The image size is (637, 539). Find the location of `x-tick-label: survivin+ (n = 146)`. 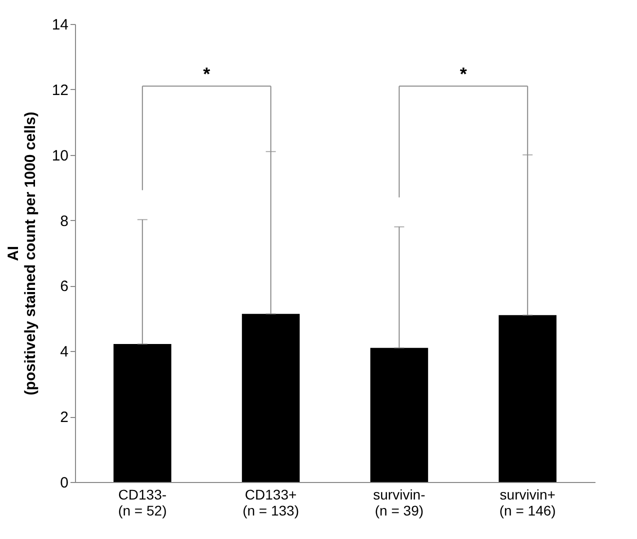

x-tick-label: survivin+ (n = 146) is located at coordinates (527, 502).